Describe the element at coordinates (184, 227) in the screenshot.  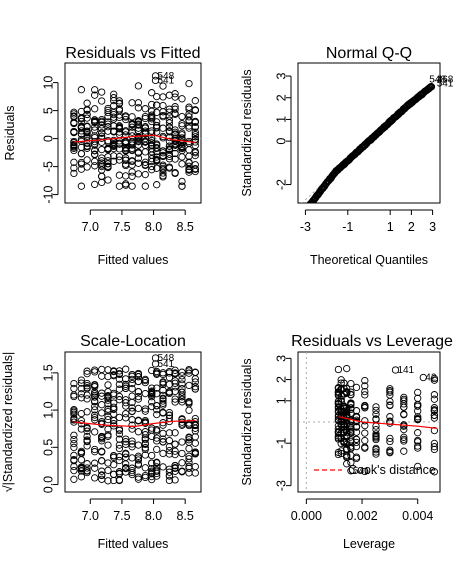
I see `x-tick-label: 8.5` at that location.